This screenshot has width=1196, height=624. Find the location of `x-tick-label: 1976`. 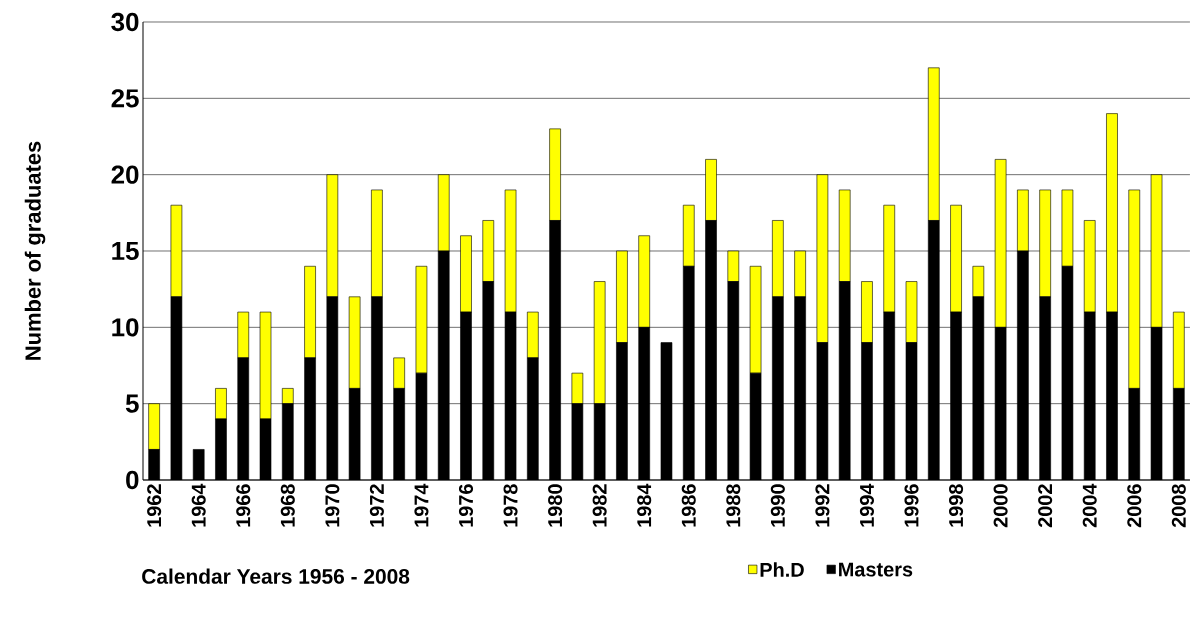

x-tick-label: 1976 is located at coordinates (466, 505).